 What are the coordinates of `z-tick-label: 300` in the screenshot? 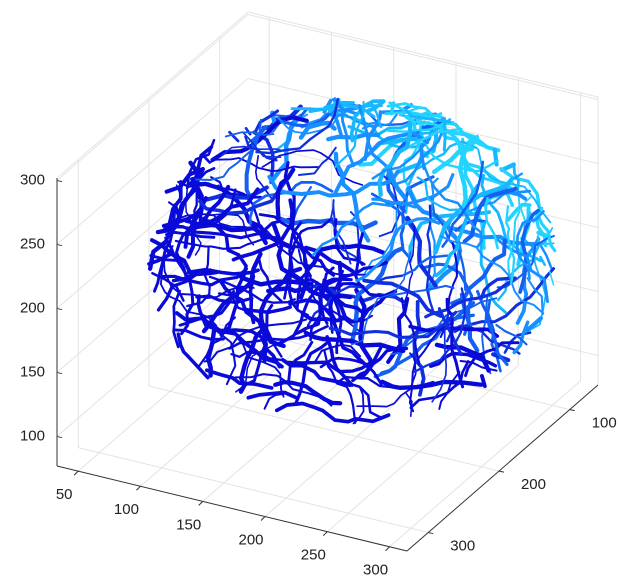 It's located at (32, 180).